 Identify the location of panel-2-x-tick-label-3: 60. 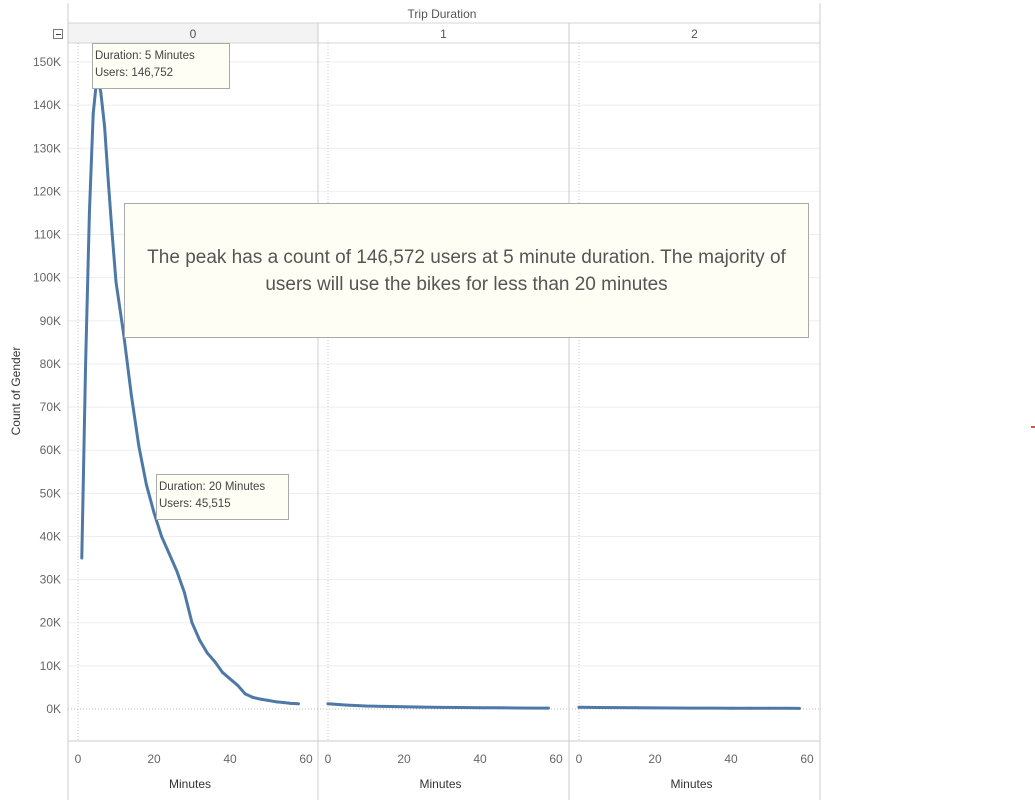
(807, 759).